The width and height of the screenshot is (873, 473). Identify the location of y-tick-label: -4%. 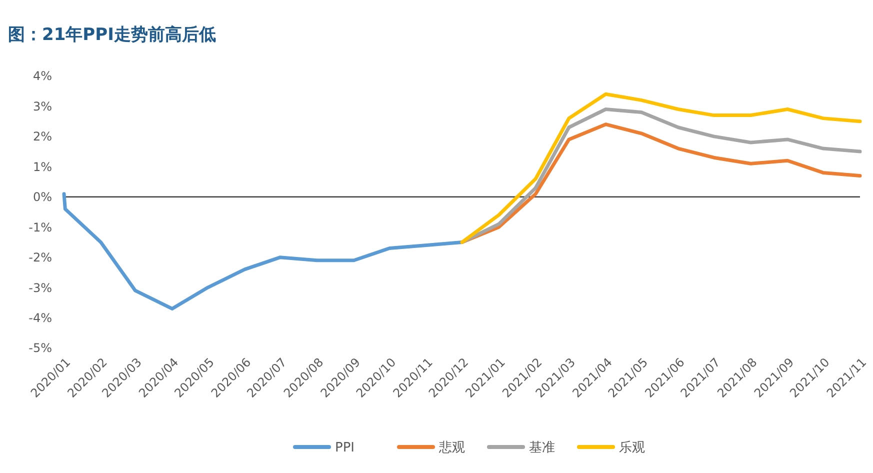
(40, 317).